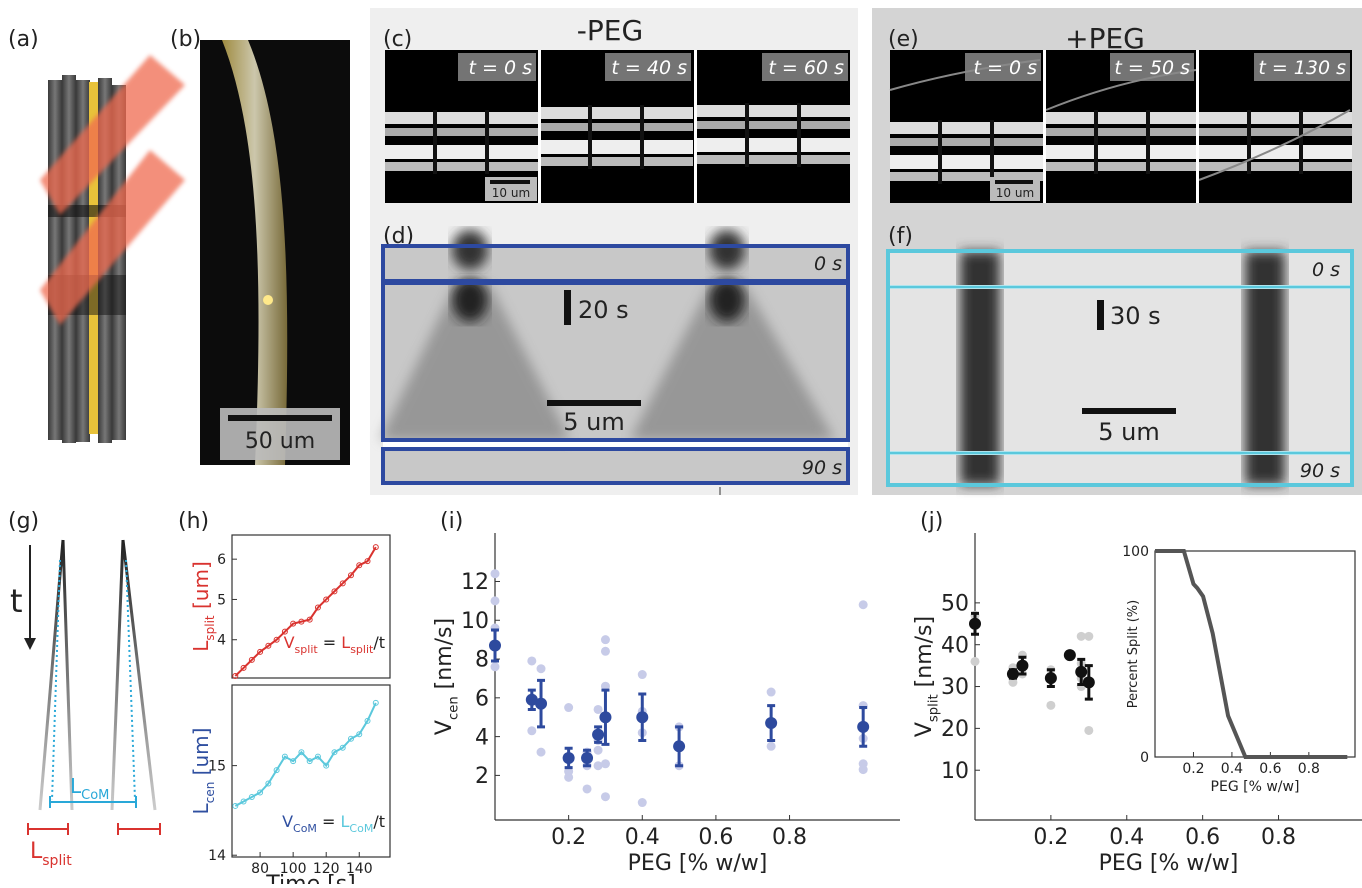  Describe the element at coordinates (924, 655) in the screenshot. I see `label-part: [nm/s]` at that location.